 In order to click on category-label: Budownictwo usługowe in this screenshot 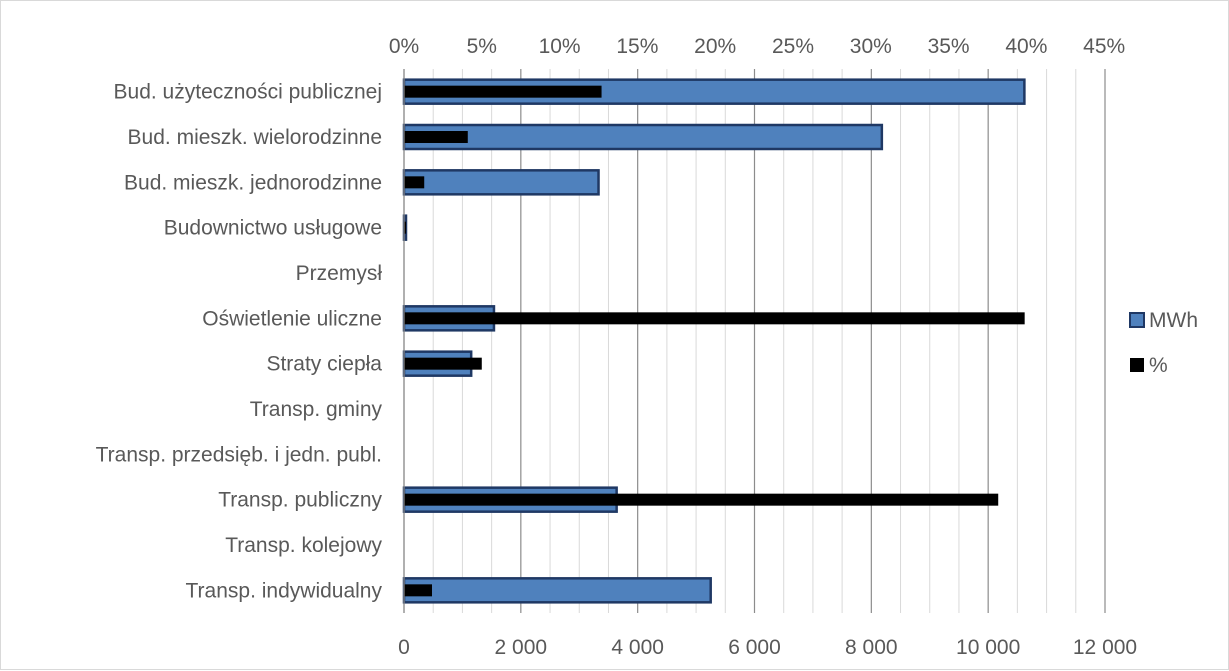, I will do `click(273, 228)`.